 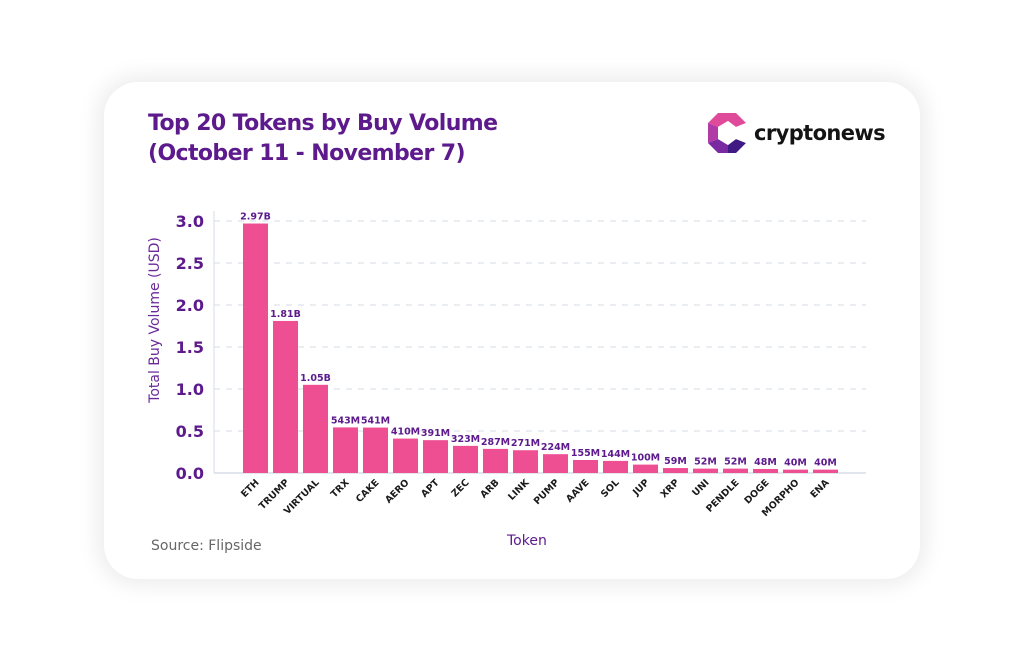 I want to click on bar-cake, so click(x=375, y=450).